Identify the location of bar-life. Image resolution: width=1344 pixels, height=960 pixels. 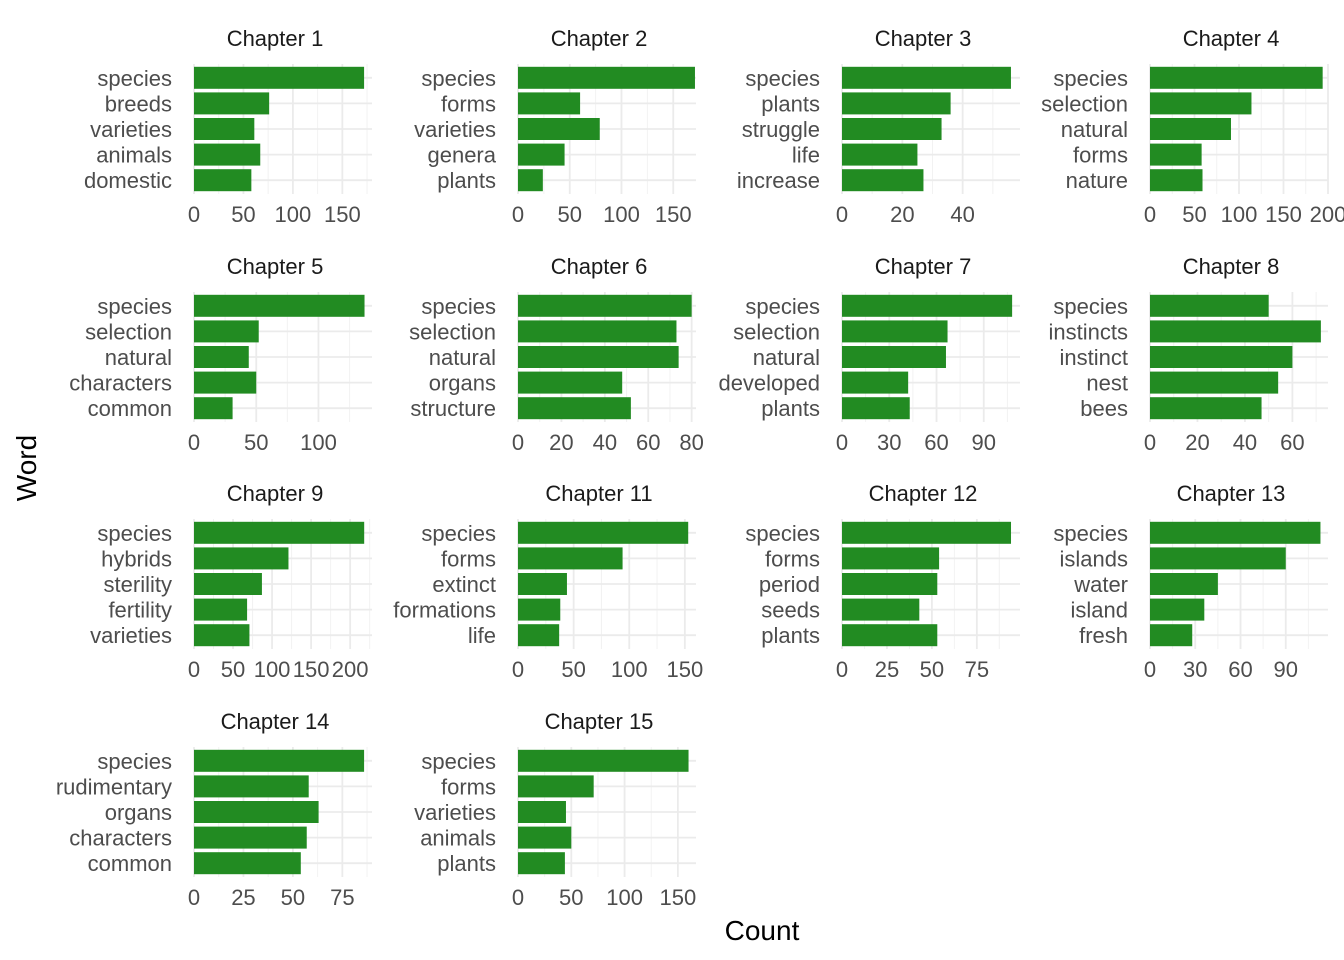
(880, 154).